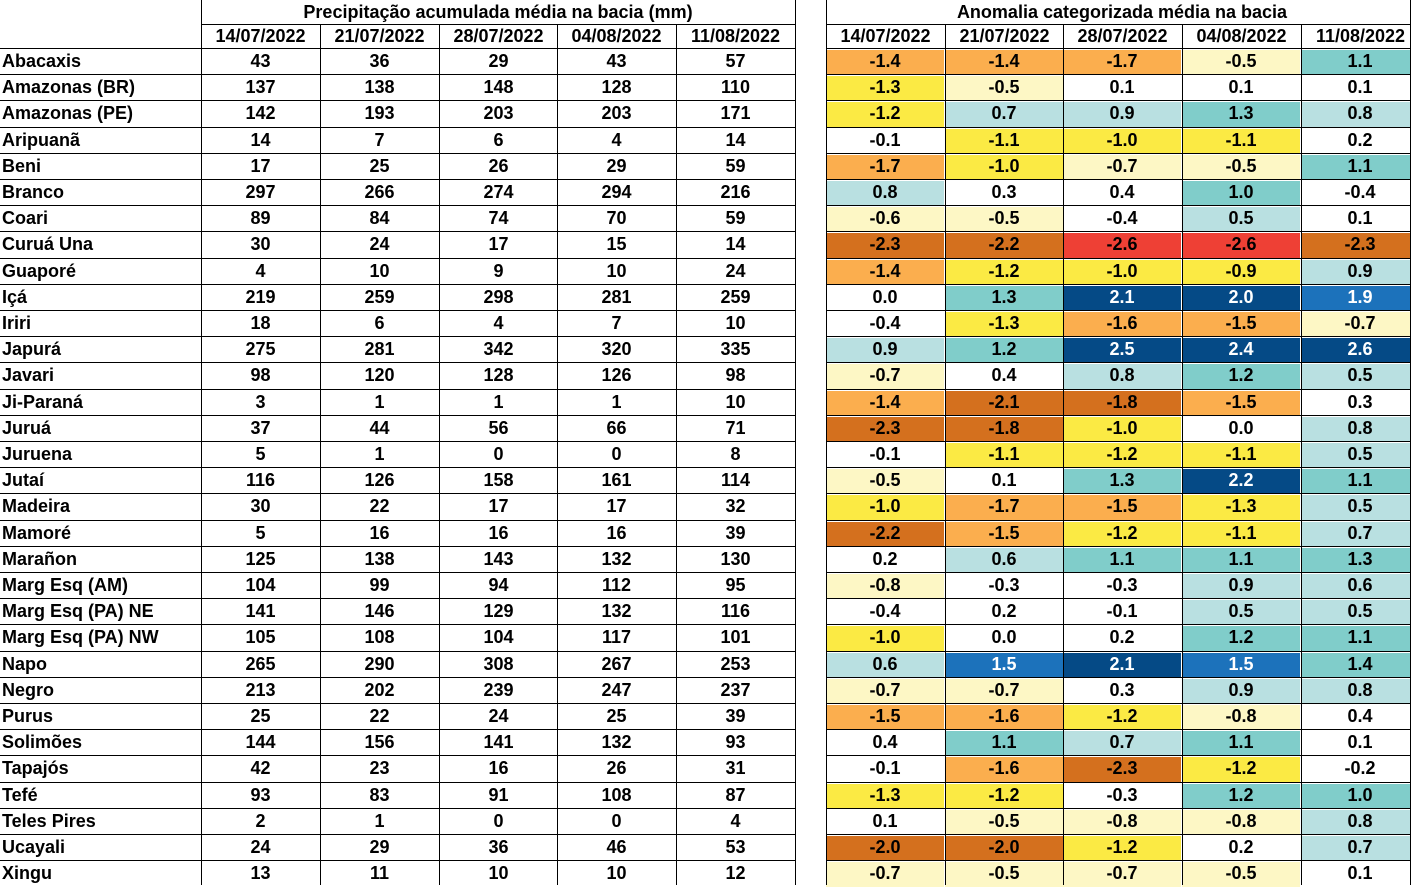 The image size is (1411, 887). What do you see at coordinates (616, 742) in the screenshot?
I see `precip-value: 132` at bounding box center [616, 742].